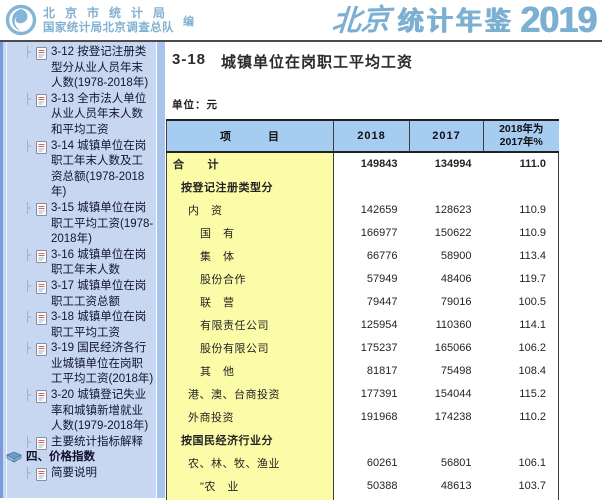 This screenshot has width=602, height=500. What do you see at coordinates (521, 301) in the screenshot?
I see `row-value-ratio: 100.5` at bounding box center [521, 301].